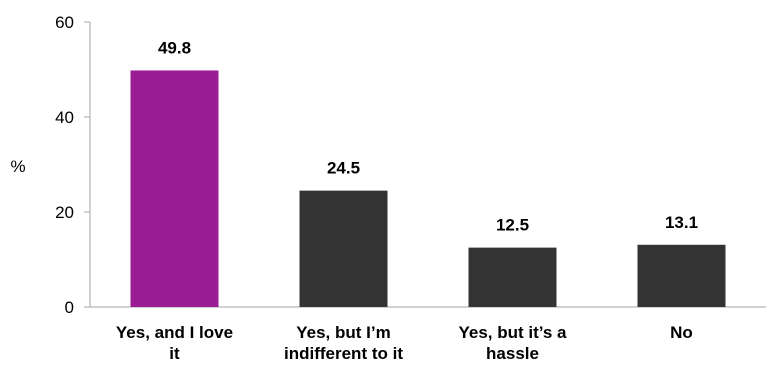 This screenshot has height=369, width=776. I want to click on y-tick-label: 40, so click(64, 117).